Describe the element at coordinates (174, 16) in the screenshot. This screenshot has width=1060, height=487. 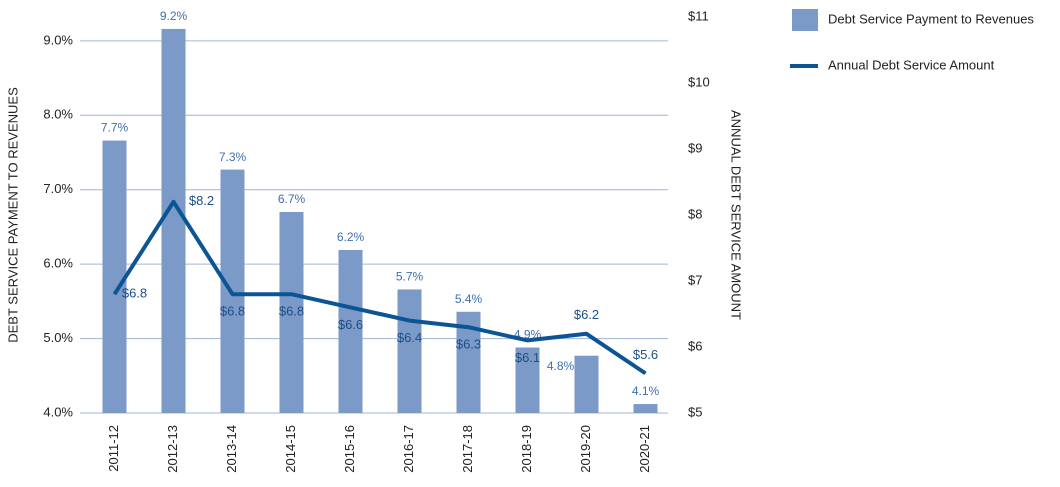
I see `bar-value-label: 9.2%` at that location.